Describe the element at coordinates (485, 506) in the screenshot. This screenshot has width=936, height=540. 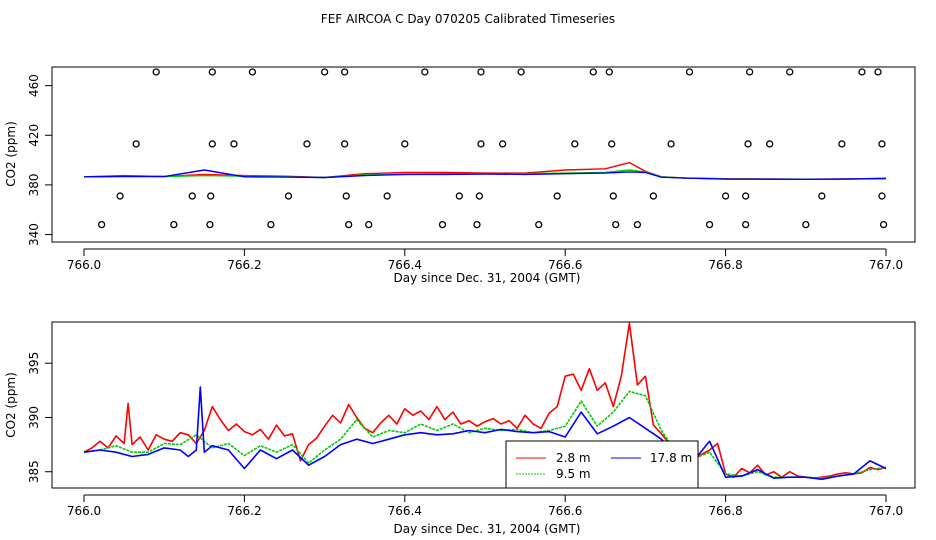
I see `bottom-x-axis: 766.0 766.2 766.4 766.6 766.8 767.0` at that location.